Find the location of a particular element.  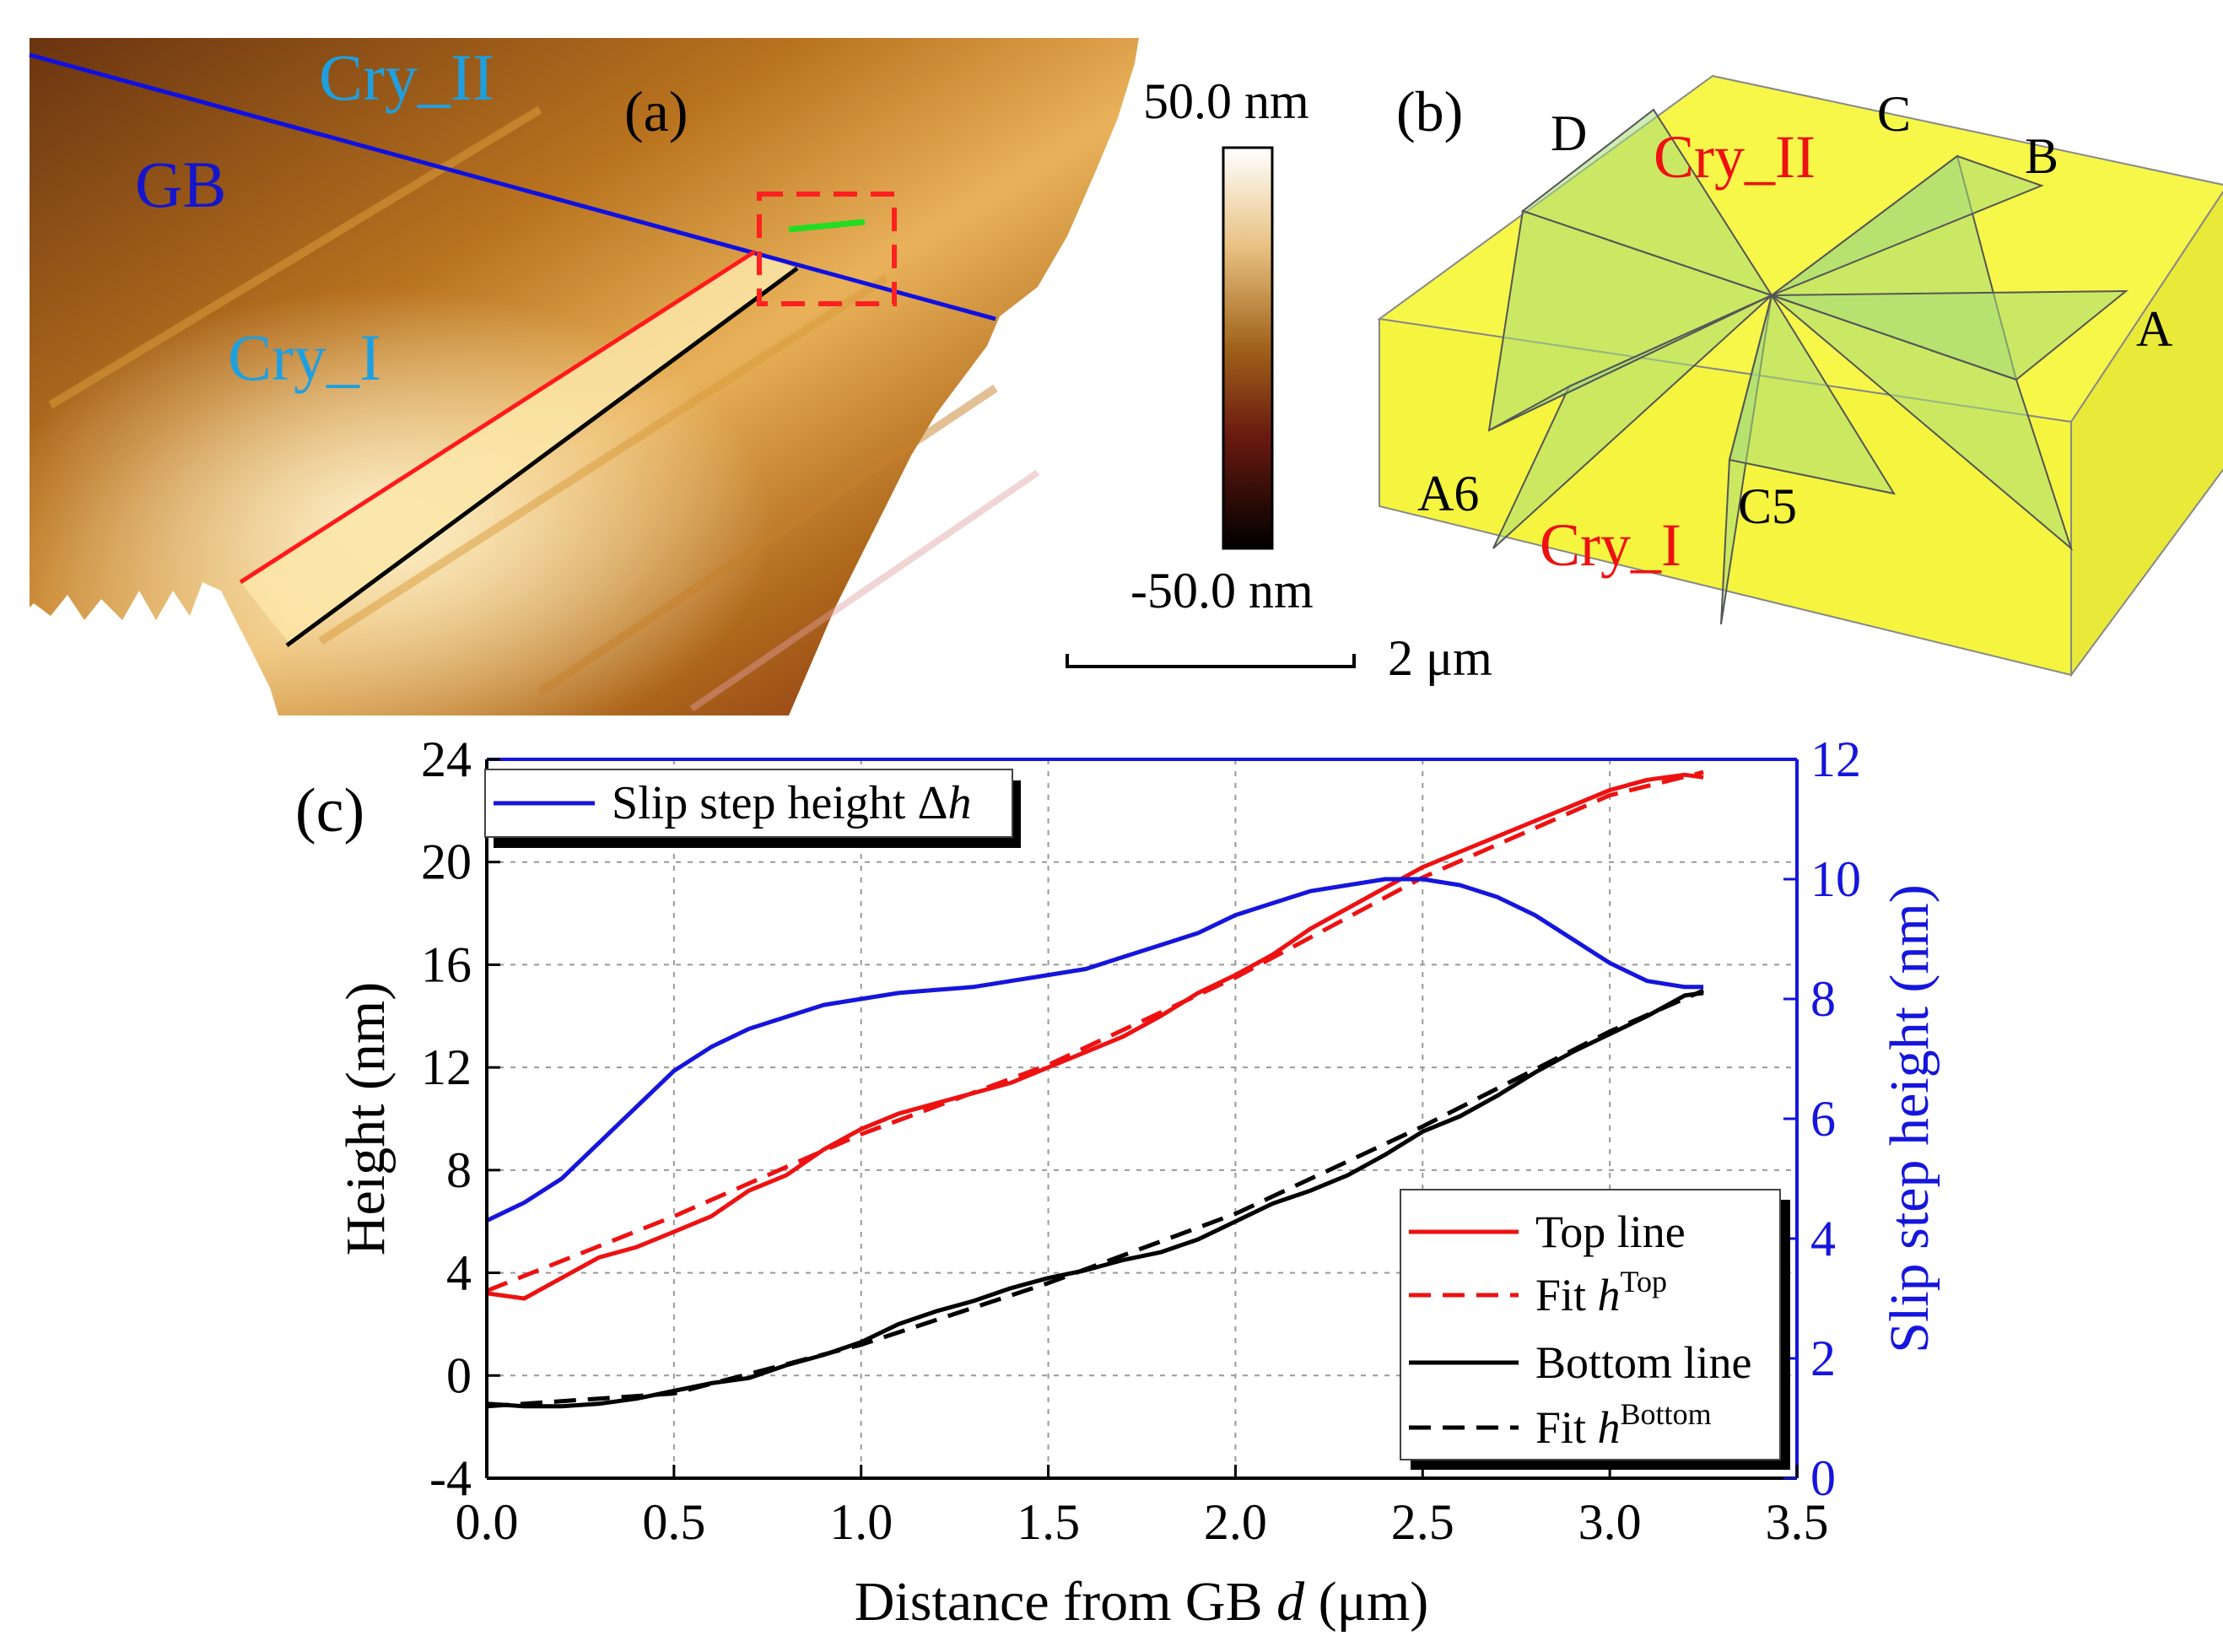

label-c5: C5 is located at coordinates (1767, 506).